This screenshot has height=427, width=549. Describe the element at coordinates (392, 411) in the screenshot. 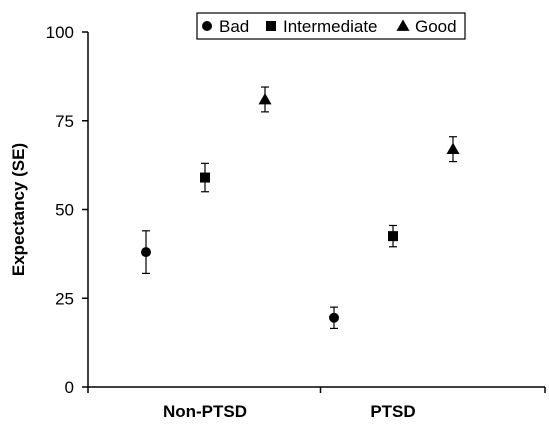

I see `x-category-label: PTSD` at that location.